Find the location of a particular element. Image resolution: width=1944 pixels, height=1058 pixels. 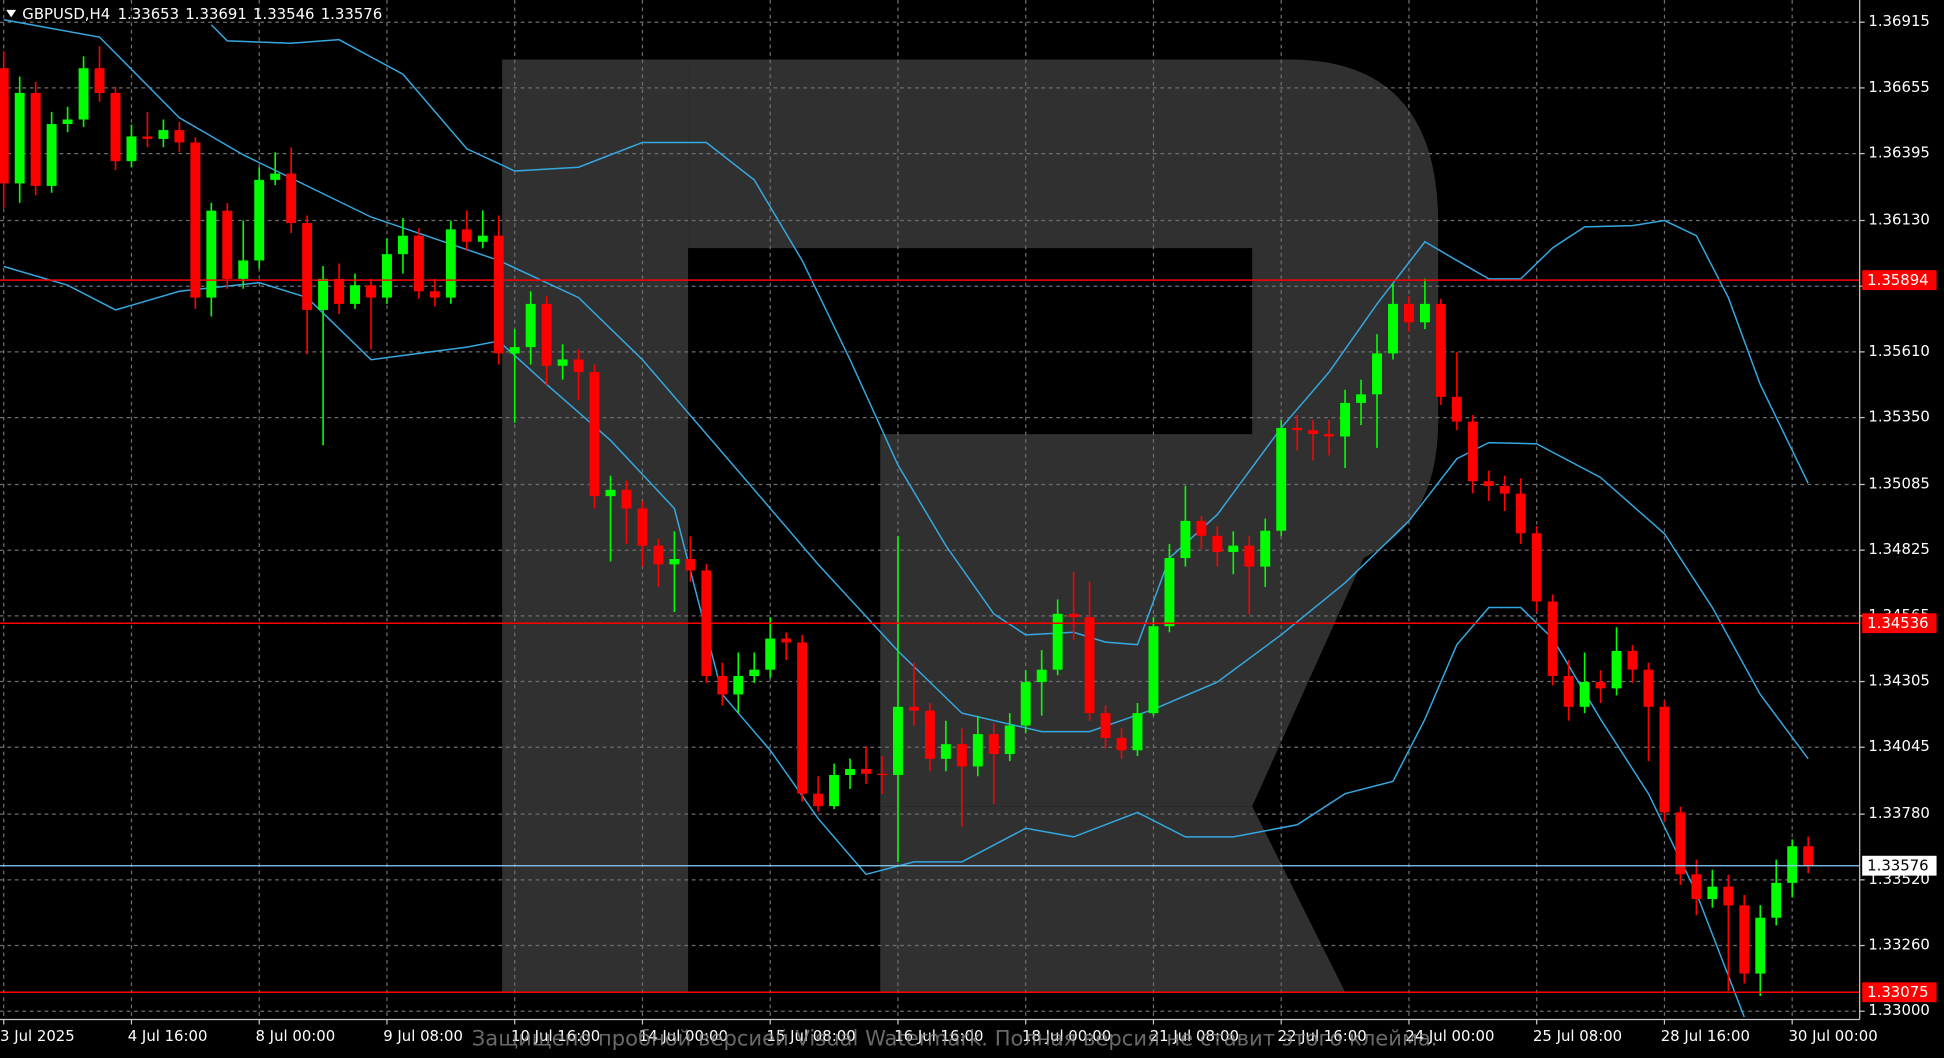

logo-stem is located at coordinates (595, 526).